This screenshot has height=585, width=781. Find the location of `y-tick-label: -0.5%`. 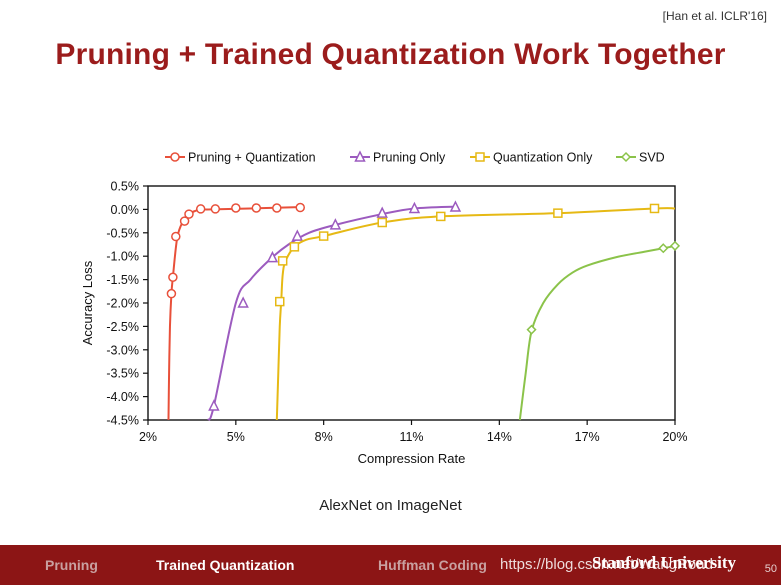

y-tick-label: -0.5% is located at coordinates (122, 233).